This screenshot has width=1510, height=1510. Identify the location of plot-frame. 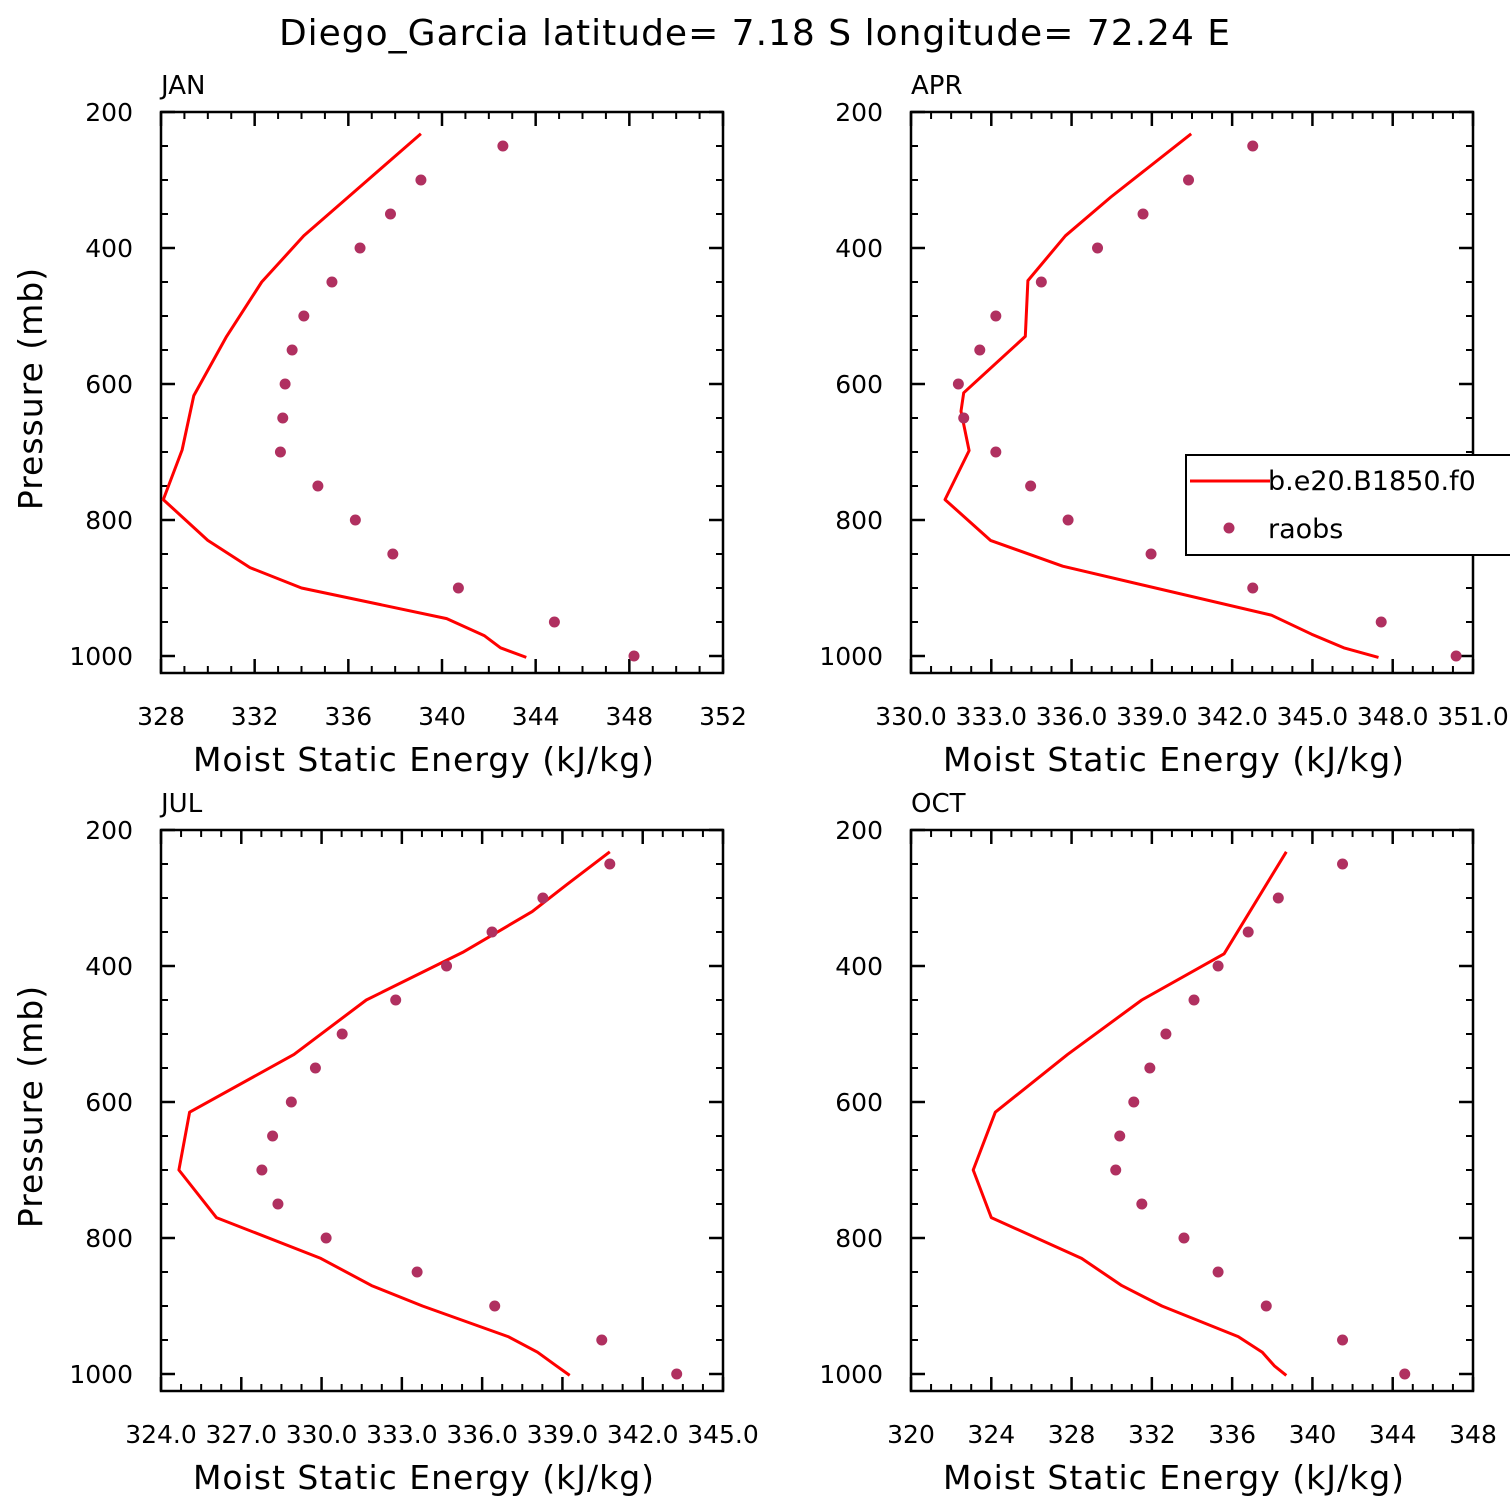
(1192, 392).